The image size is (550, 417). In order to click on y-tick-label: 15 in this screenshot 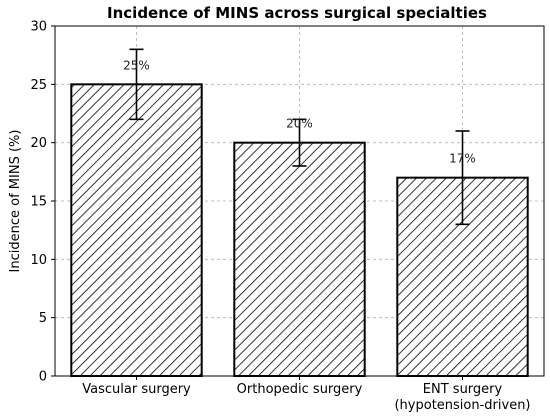, I will do `click(38, 202)`.